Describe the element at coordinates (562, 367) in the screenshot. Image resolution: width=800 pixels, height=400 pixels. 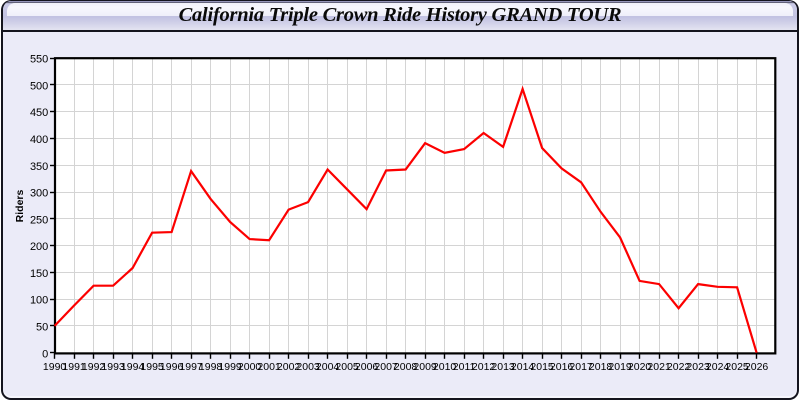
I see `svg-text: 2016` at that location.